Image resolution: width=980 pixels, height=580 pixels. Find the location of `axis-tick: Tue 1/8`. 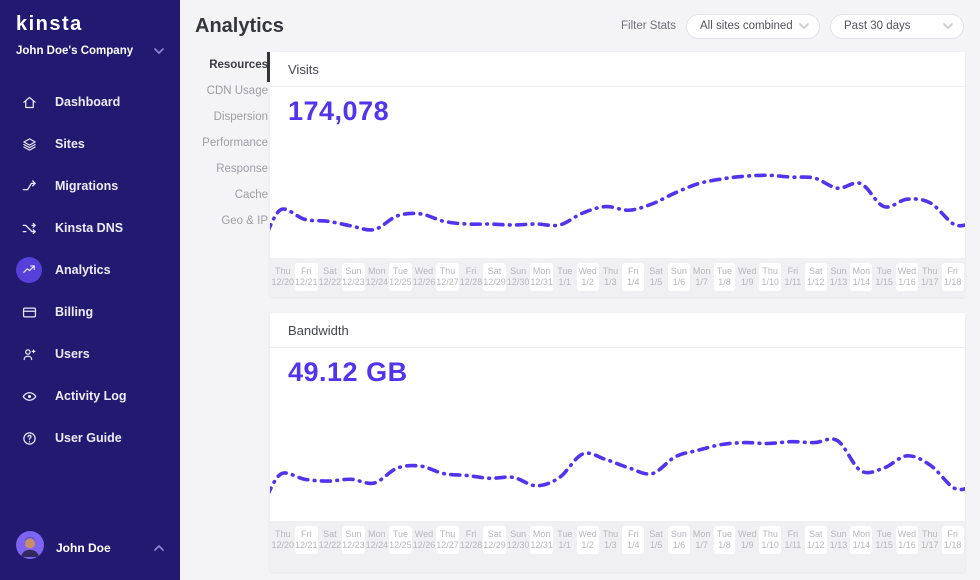

axis-tick: Tue 1/8 is located at coordinates (724, 277).